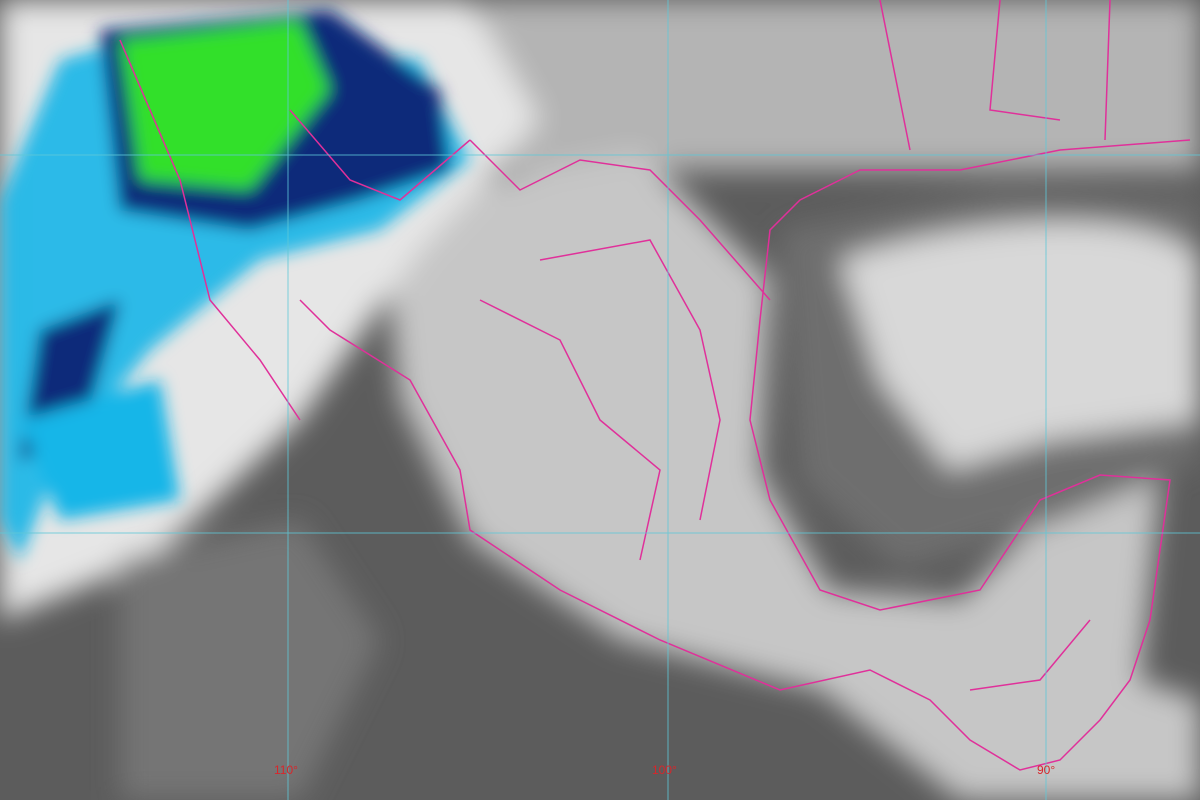 The width and height of the screenshot is (1200, 800). I want to click on pacific-haze, so click(250, 660).